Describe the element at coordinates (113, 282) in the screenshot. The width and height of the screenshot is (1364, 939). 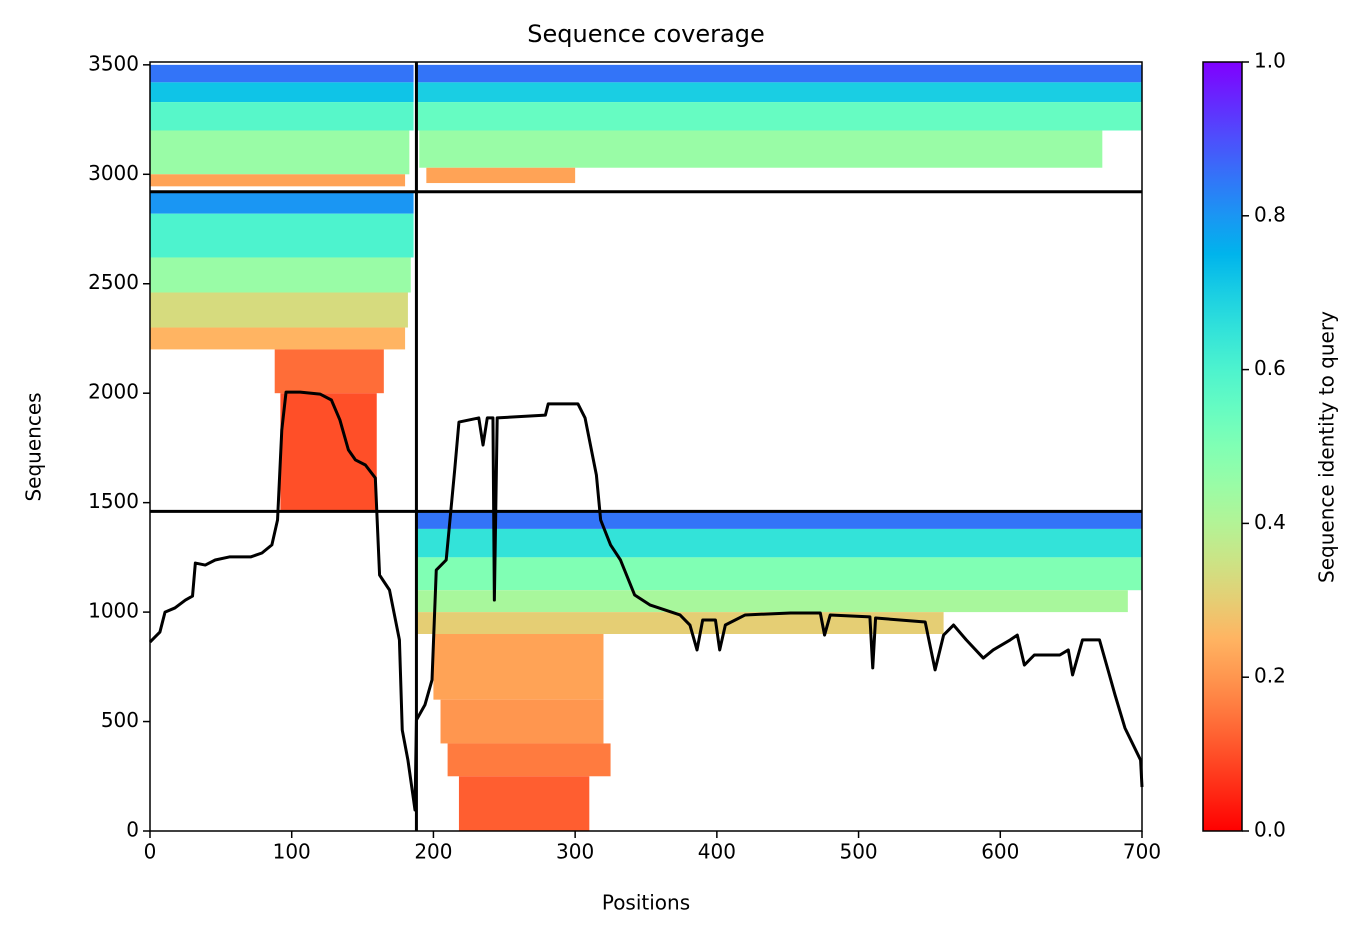
I see `y-tick-label: 2500` at that location.